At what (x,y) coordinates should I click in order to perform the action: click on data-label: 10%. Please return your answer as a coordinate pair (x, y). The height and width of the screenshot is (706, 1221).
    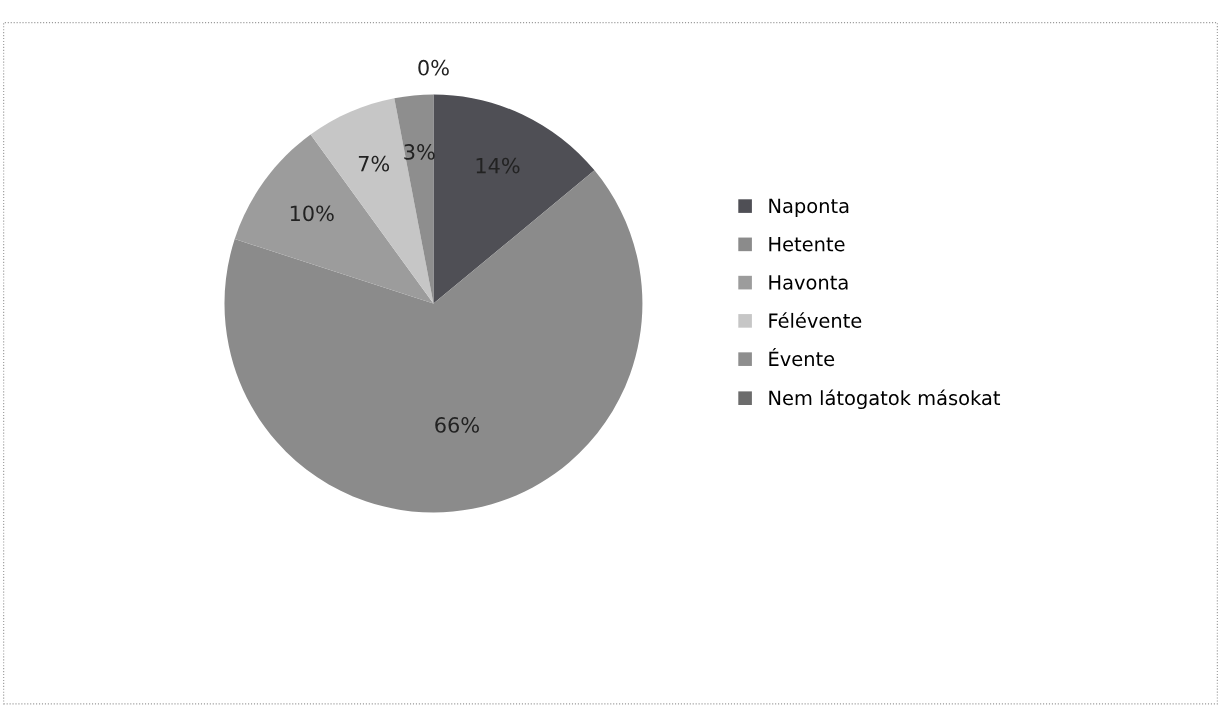
    Looking at the image, I should click on (312, 213).